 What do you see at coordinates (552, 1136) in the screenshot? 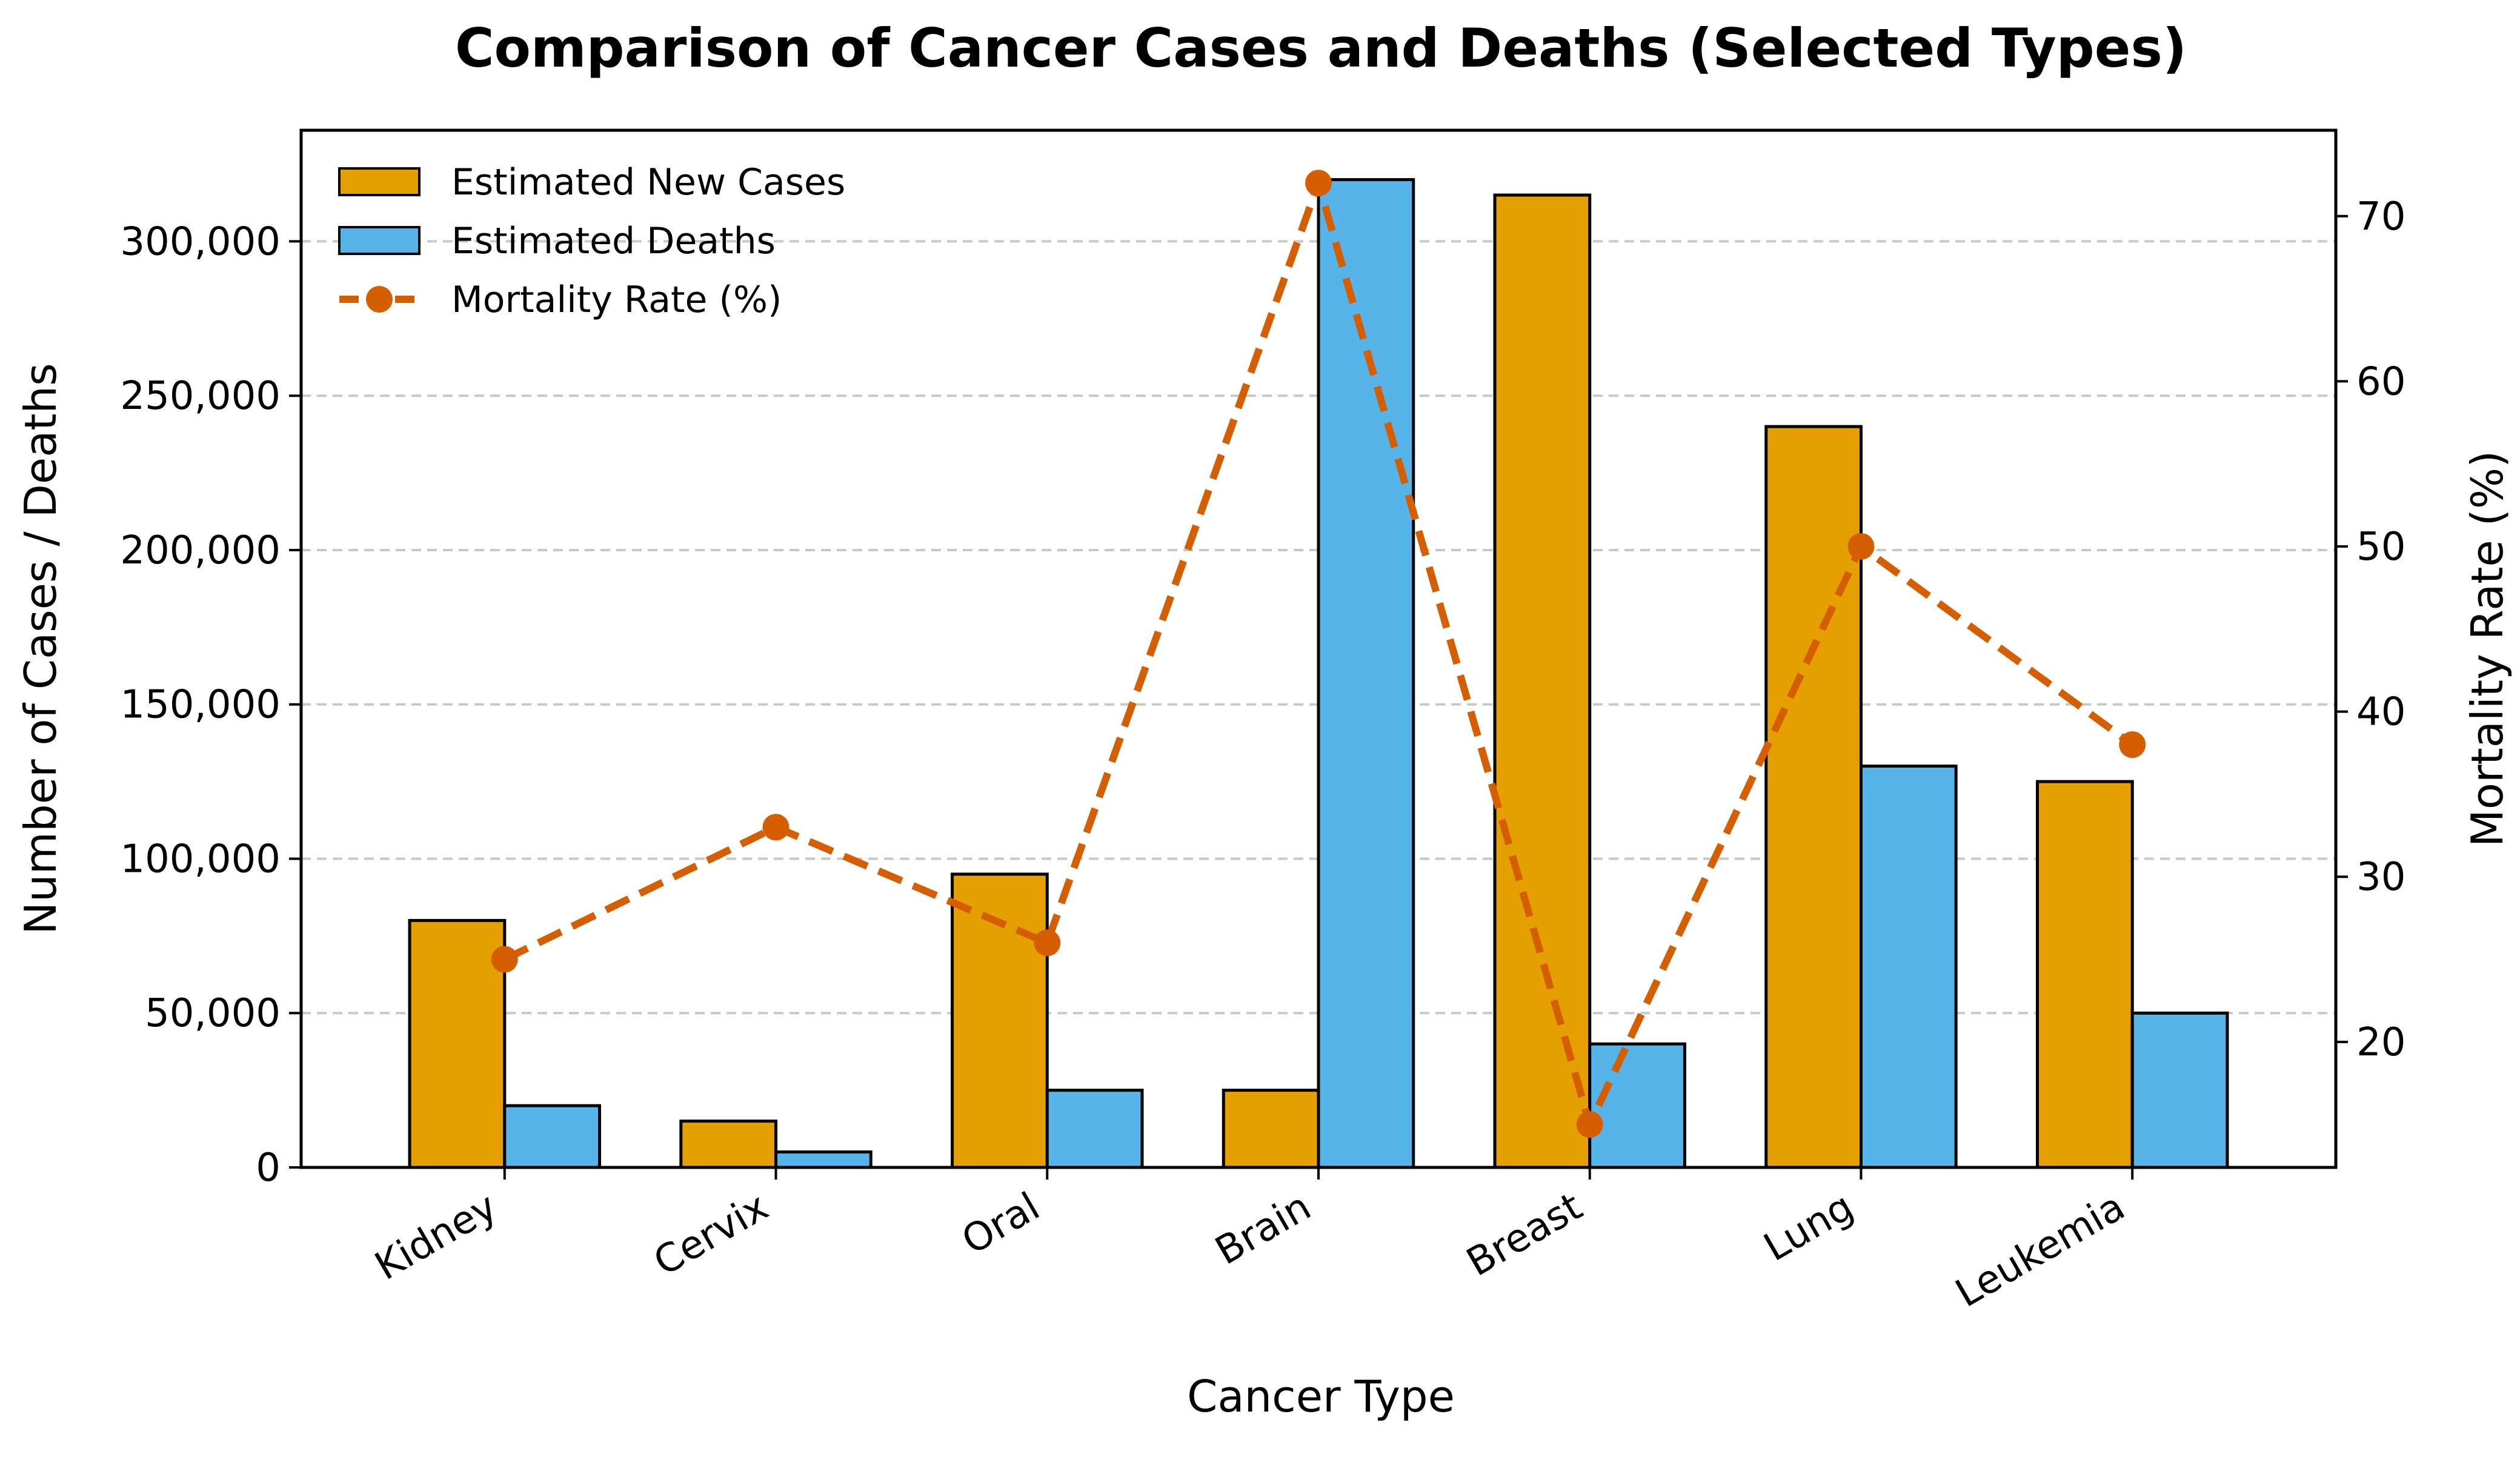
I see `bar-deaths-kidney` at bounding box center [552, 1136].